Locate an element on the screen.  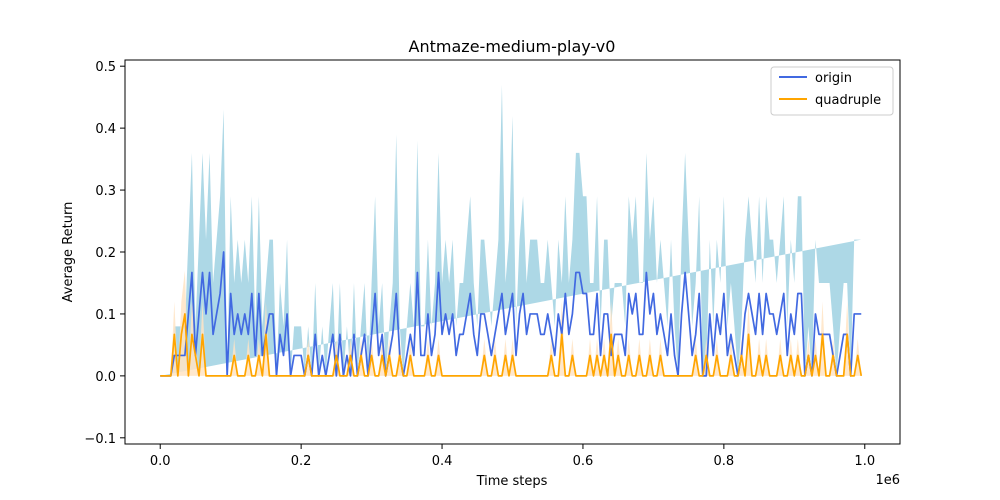
y-tick-label: 0.1 is located at coordinates (105, 315).